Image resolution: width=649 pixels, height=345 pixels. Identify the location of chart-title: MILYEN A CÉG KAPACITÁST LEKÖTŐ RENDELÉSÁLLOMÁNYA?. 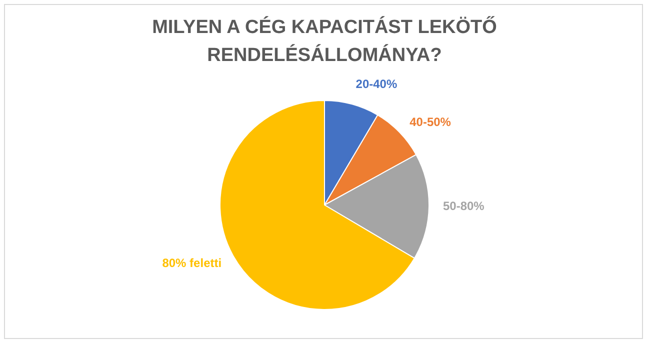
(324, 41).